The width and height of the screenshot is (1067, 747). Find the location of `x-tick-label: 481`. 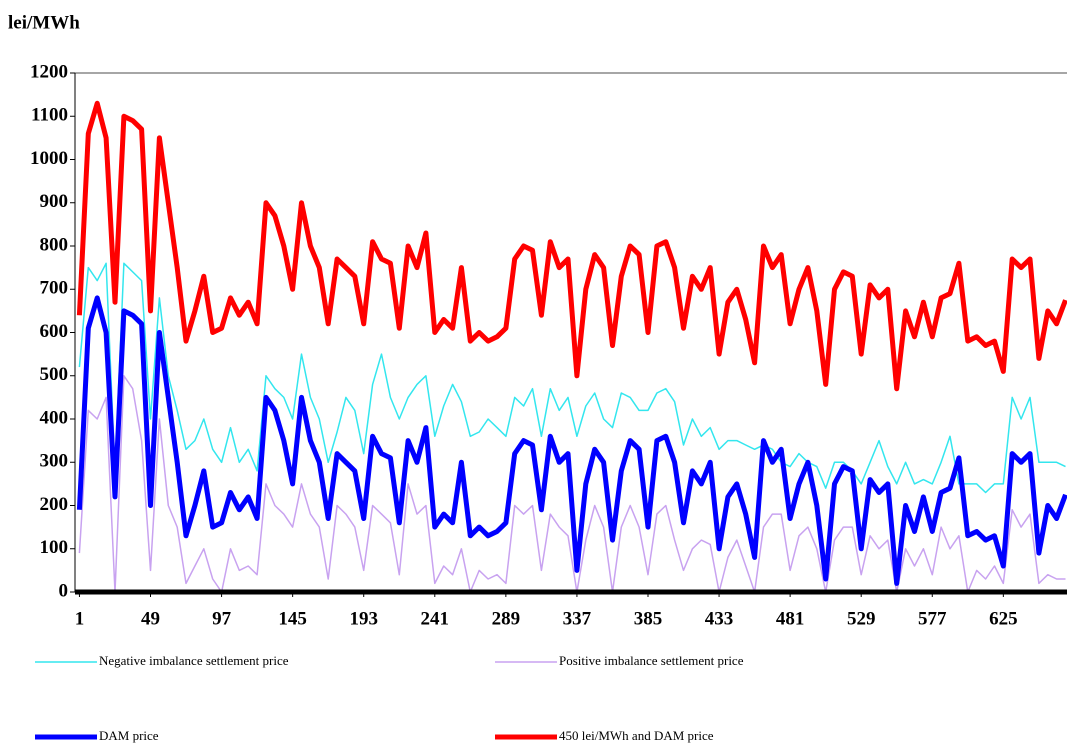

x-tick-label: 481 is located at coordinates (790, 618).